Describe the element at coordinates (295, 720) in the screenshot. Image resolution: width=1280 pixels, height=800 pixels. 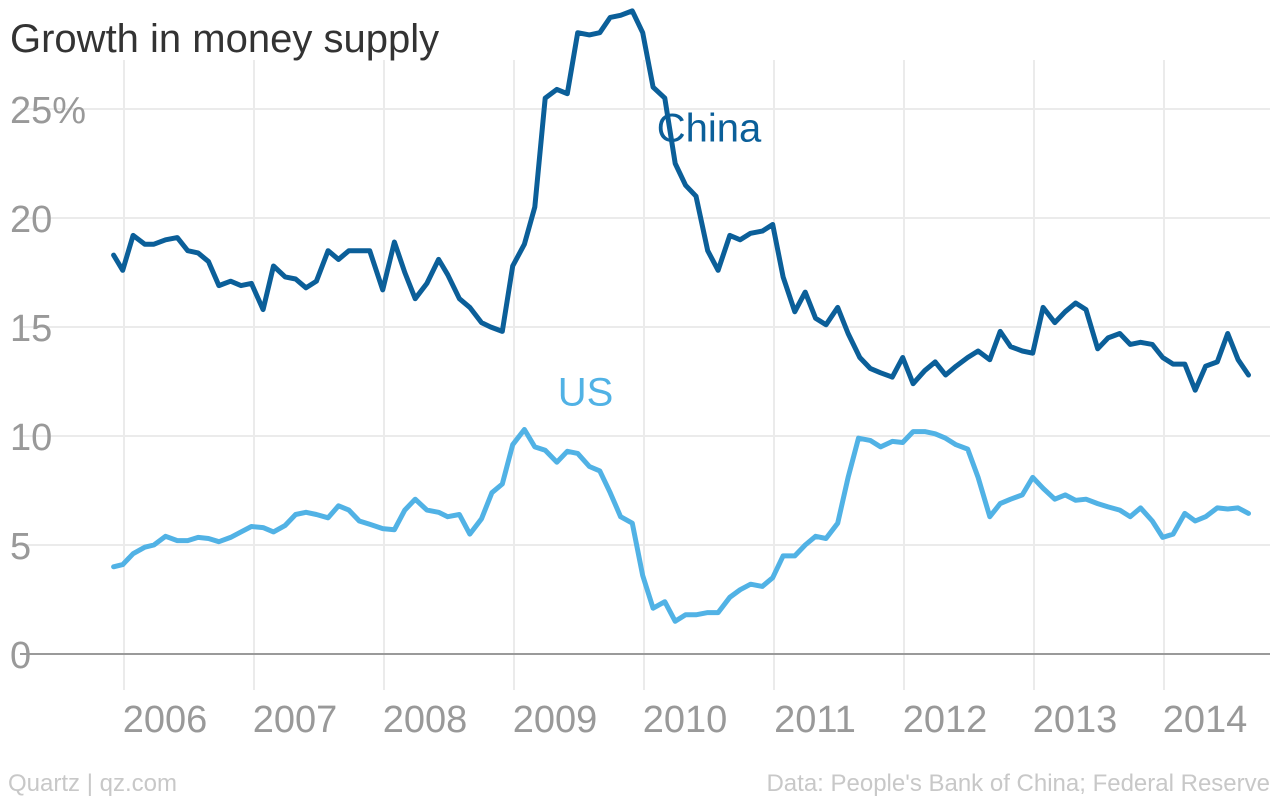
I see `x-tick-label: 2007` at that location.